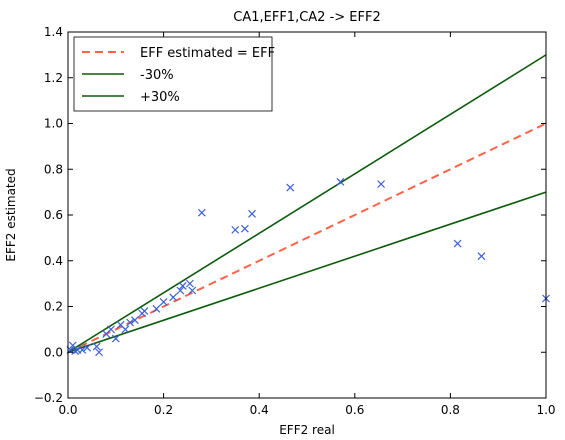 The width and height of the screenshot is (565, 440). Describe the element at coordinates (53, 352) in the screenshot. I see `y-tick-label: 0.0` at that location.